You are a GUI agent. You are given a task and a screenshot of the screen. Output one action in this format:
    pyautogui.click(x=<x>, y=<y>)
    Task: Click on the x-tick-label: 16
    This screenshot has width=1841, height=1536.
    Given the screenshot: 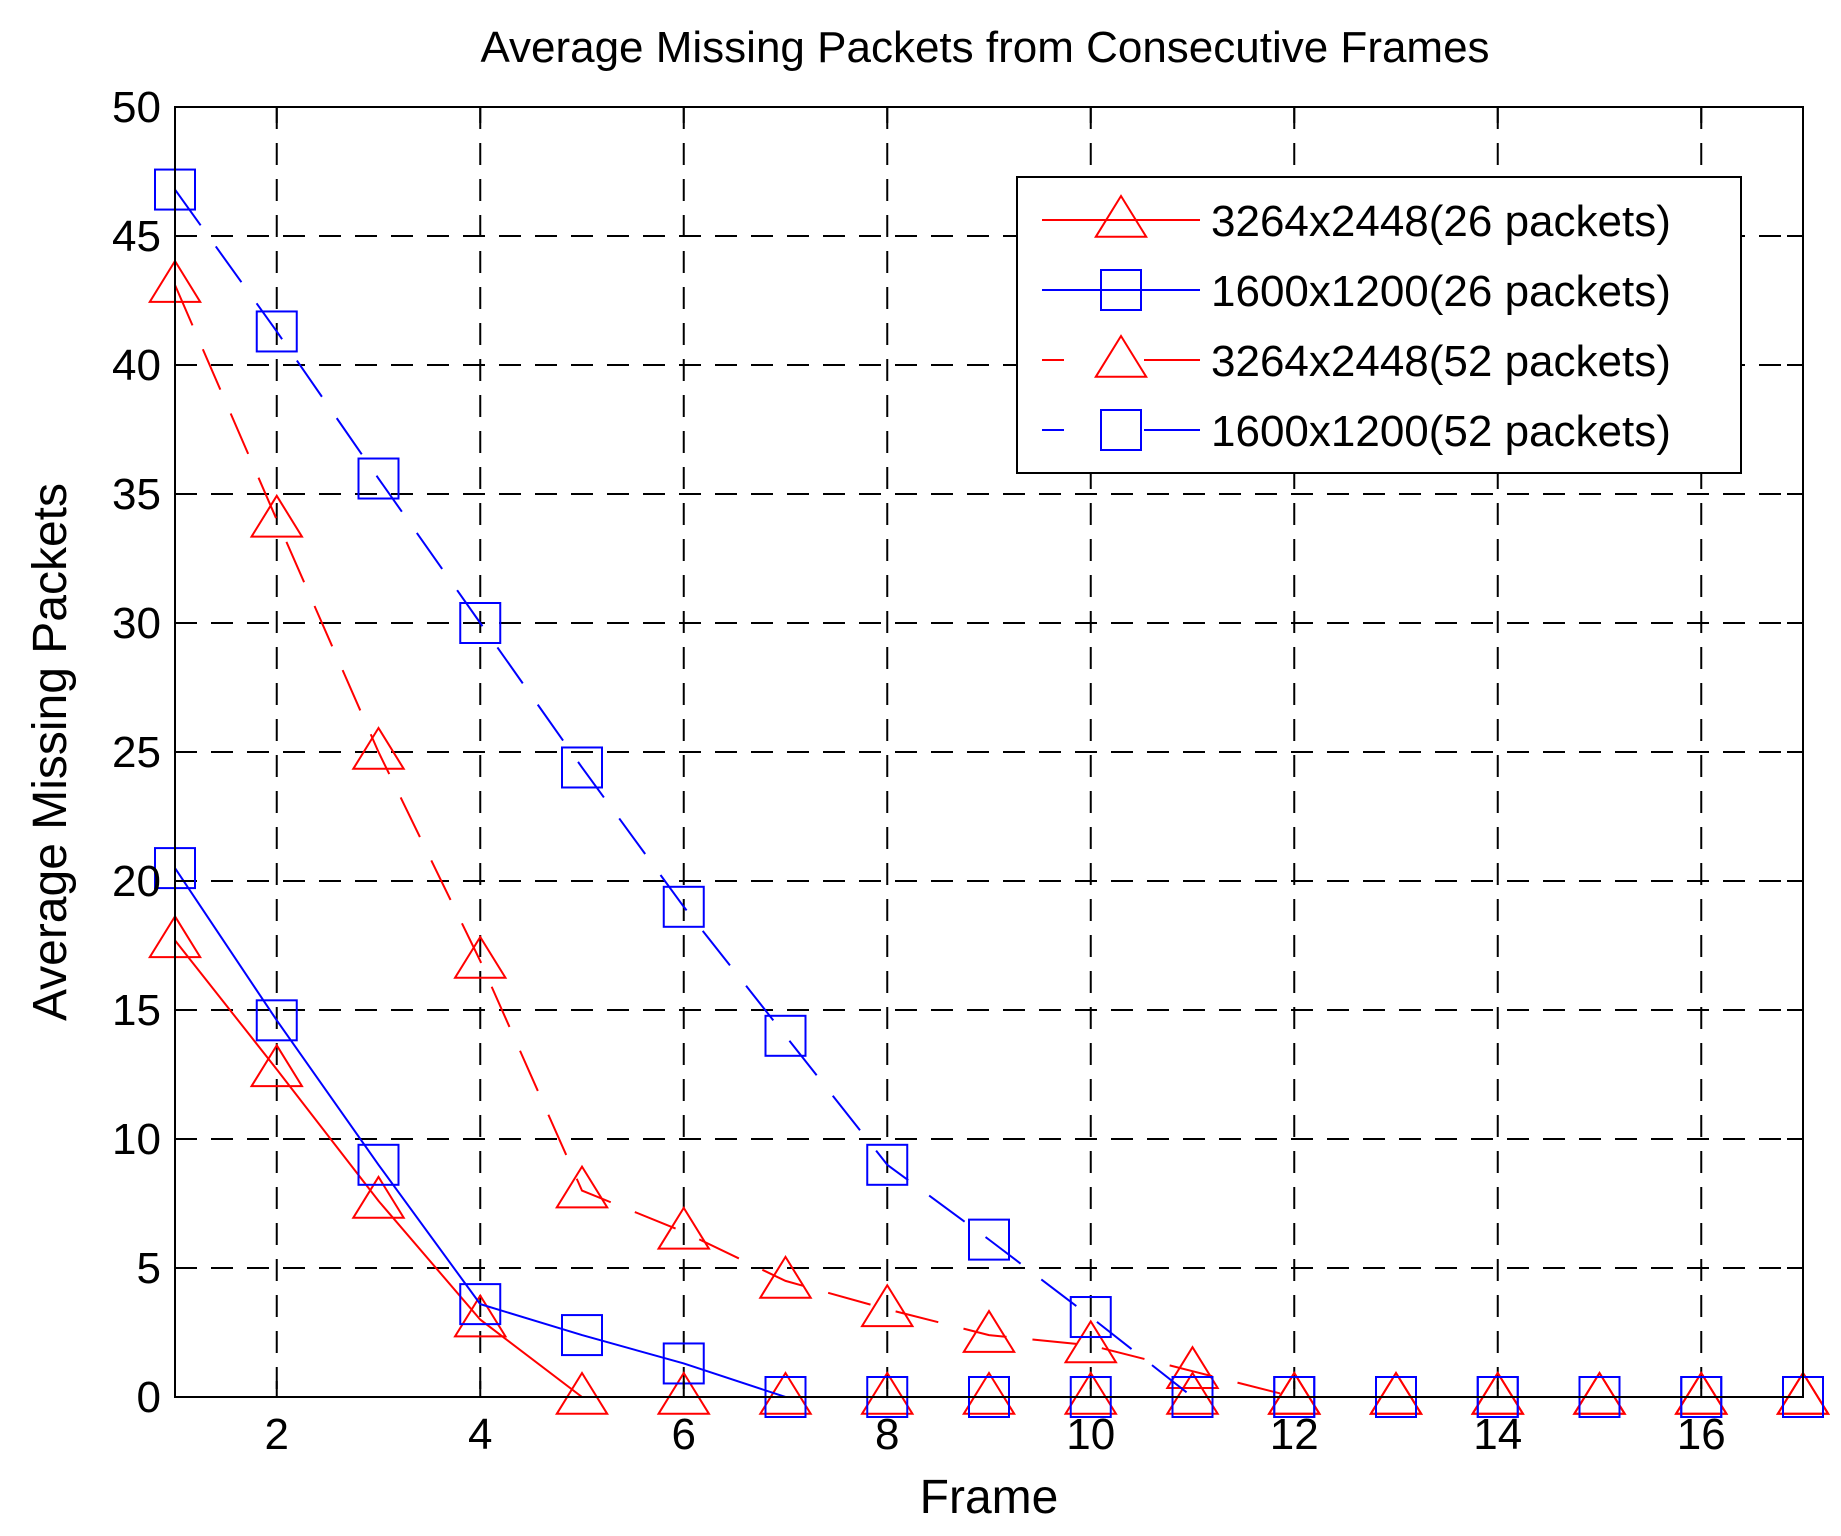 What is the action you would take?
    pyautogui.click(x=1701, y=1434)
    